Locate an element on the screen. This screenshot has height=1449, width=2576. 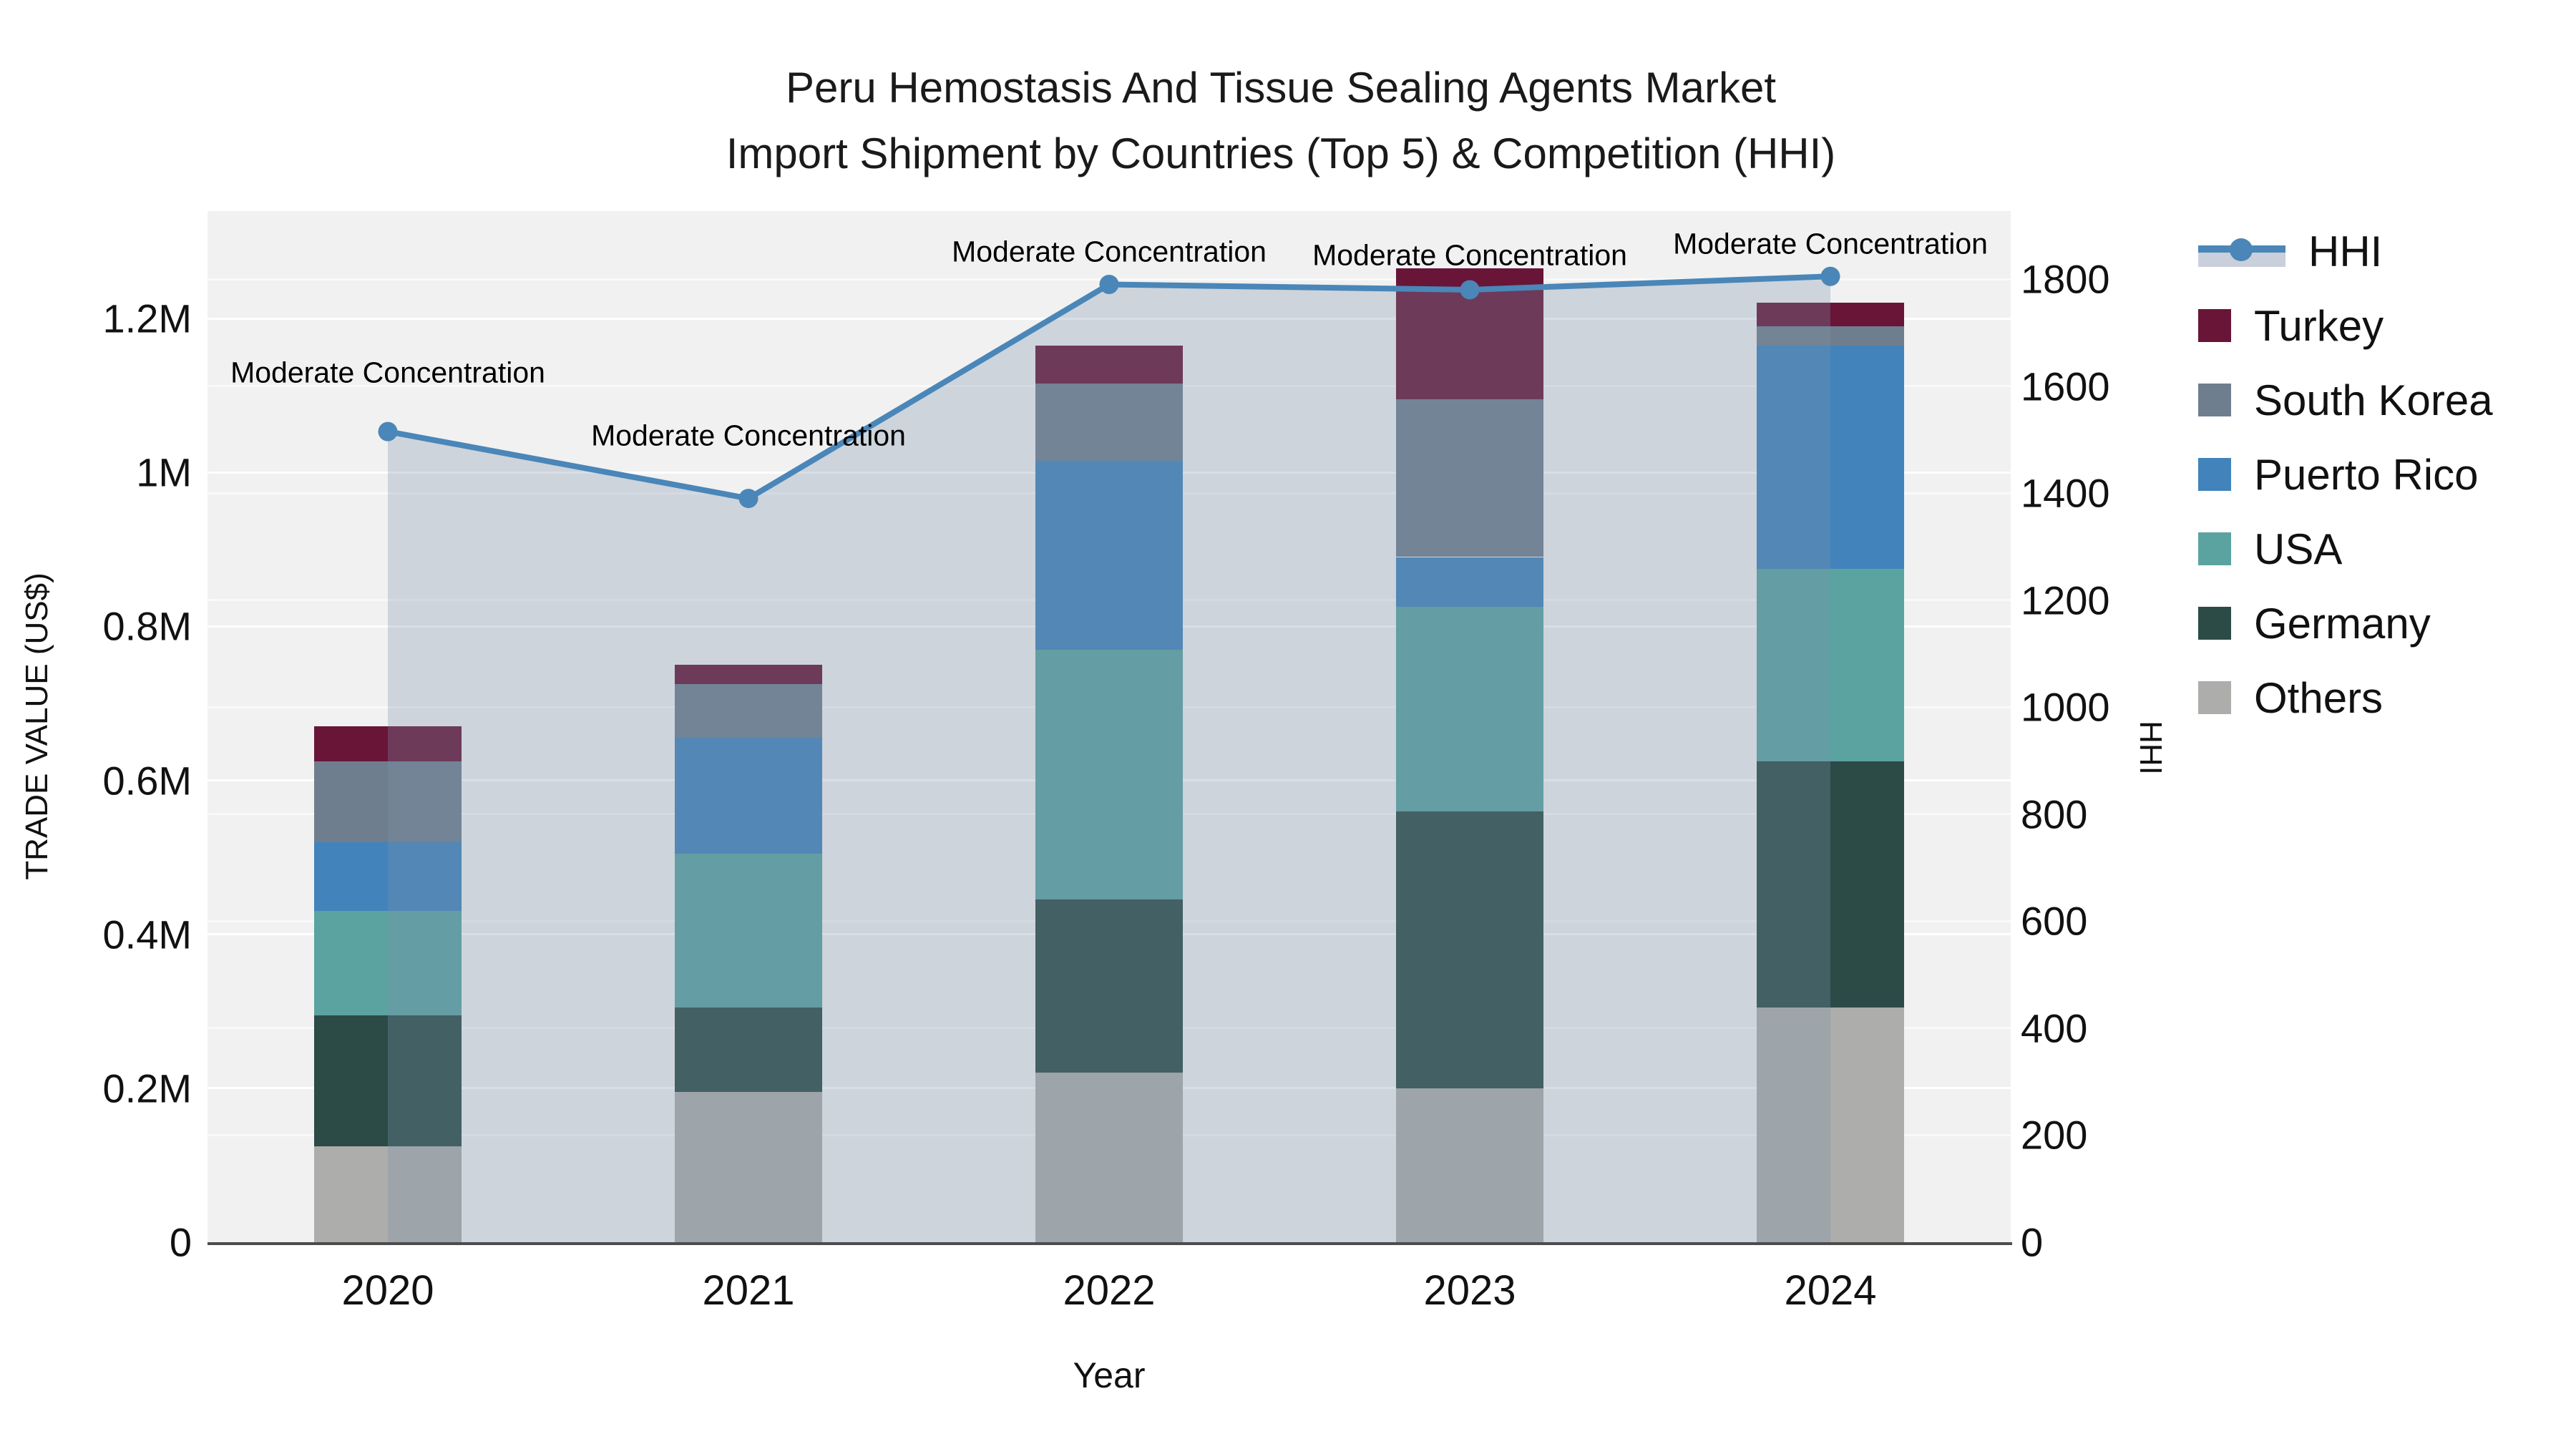
bar-segment-turkey-2021 is located at coordinates (748, 675).